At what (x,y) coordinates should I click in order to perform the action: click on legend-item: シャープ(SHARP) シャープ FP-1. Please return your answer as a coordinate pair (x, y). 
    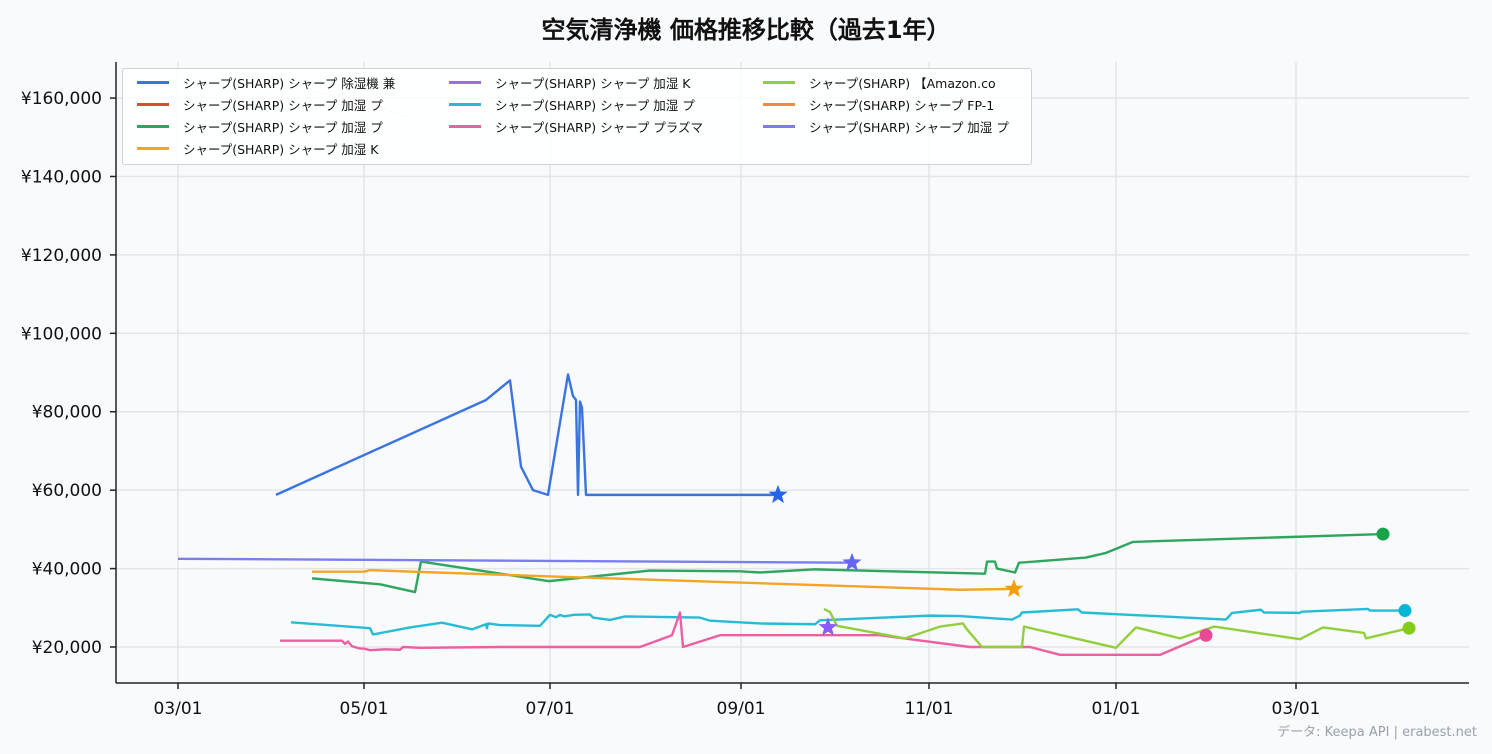
    Looking at the image, I should click on (878, 104).